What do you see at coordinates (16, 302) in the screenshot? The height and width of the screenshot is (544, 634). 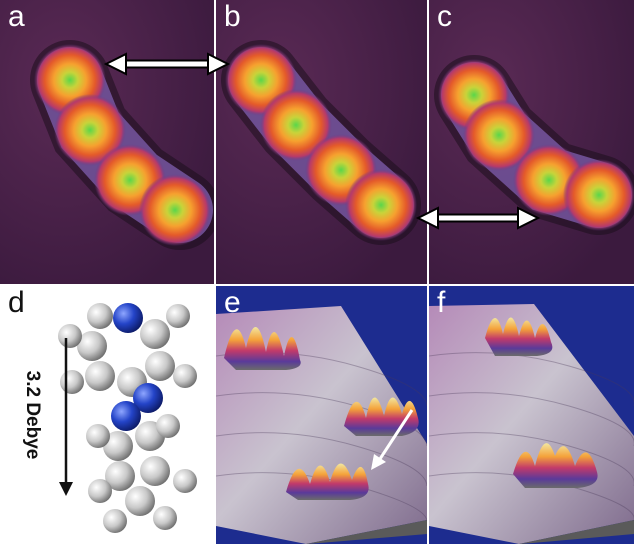 I see `panel-label-d: d` at bounding box center [16, 302].